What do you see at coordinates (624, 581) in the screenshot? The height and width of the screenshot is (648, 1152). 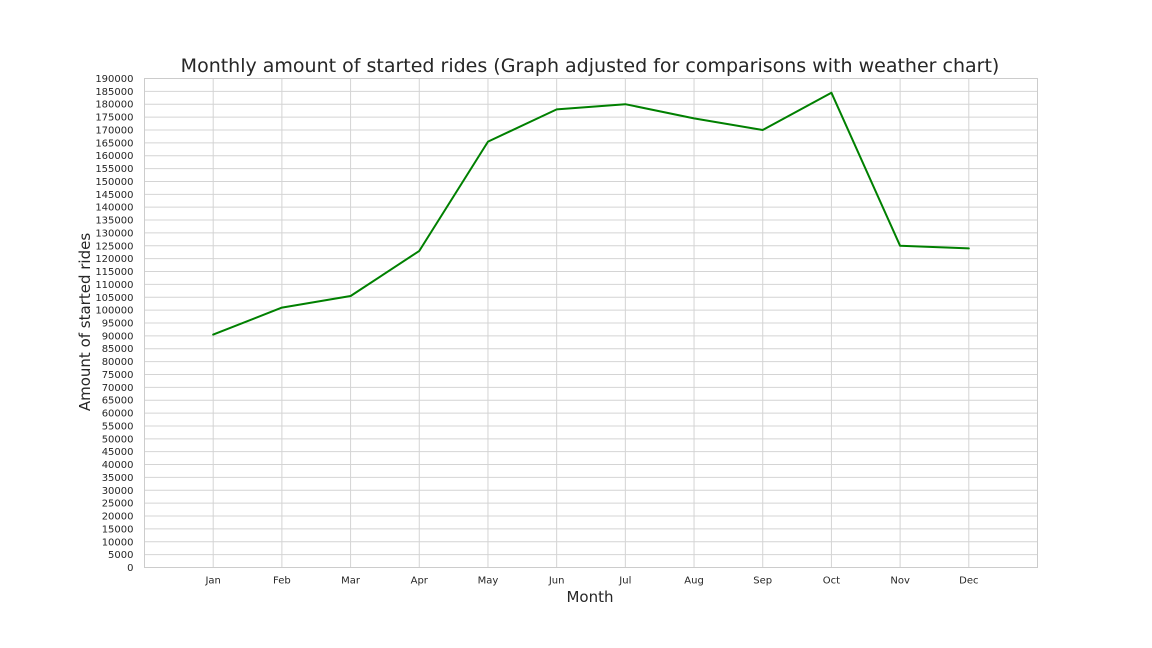 I see `x-tick-label: Jul` at bounding box center [624, 581].